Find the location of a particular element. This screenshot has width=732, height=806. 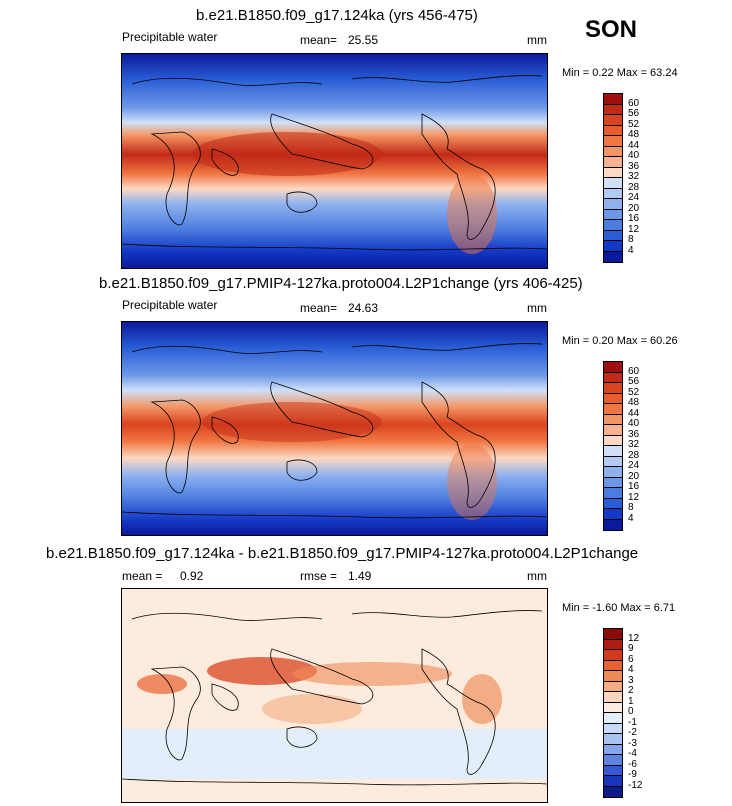

colorbar-tick-label: -4 is located at coordinates (632, 753).